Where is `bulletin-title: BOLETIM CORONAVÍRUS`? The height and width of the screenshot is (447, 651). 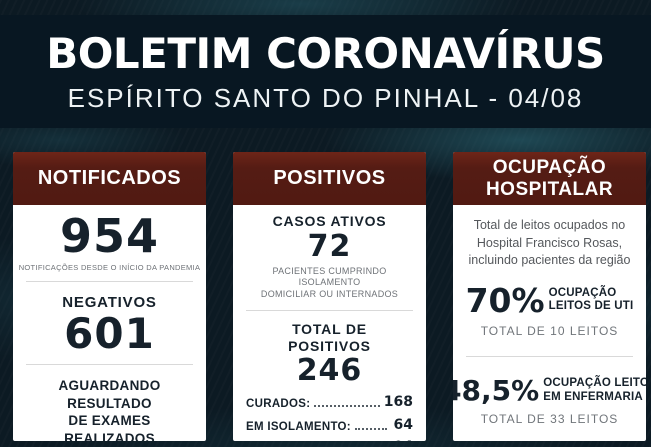 bulletin-title: BOLETIM CORONAVÍRUS is located at coordinates (325, 53).